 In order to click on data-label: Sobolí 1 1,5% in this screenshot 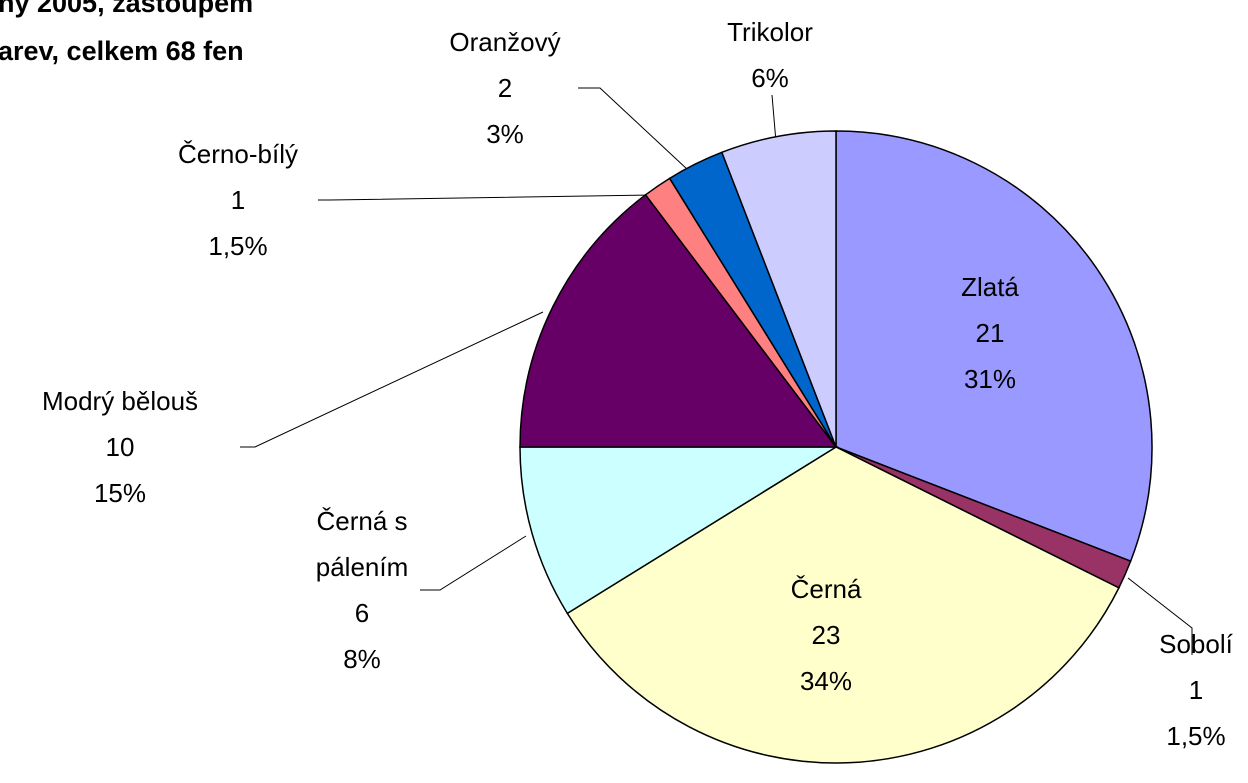, I will do `click(1196, 690)`.